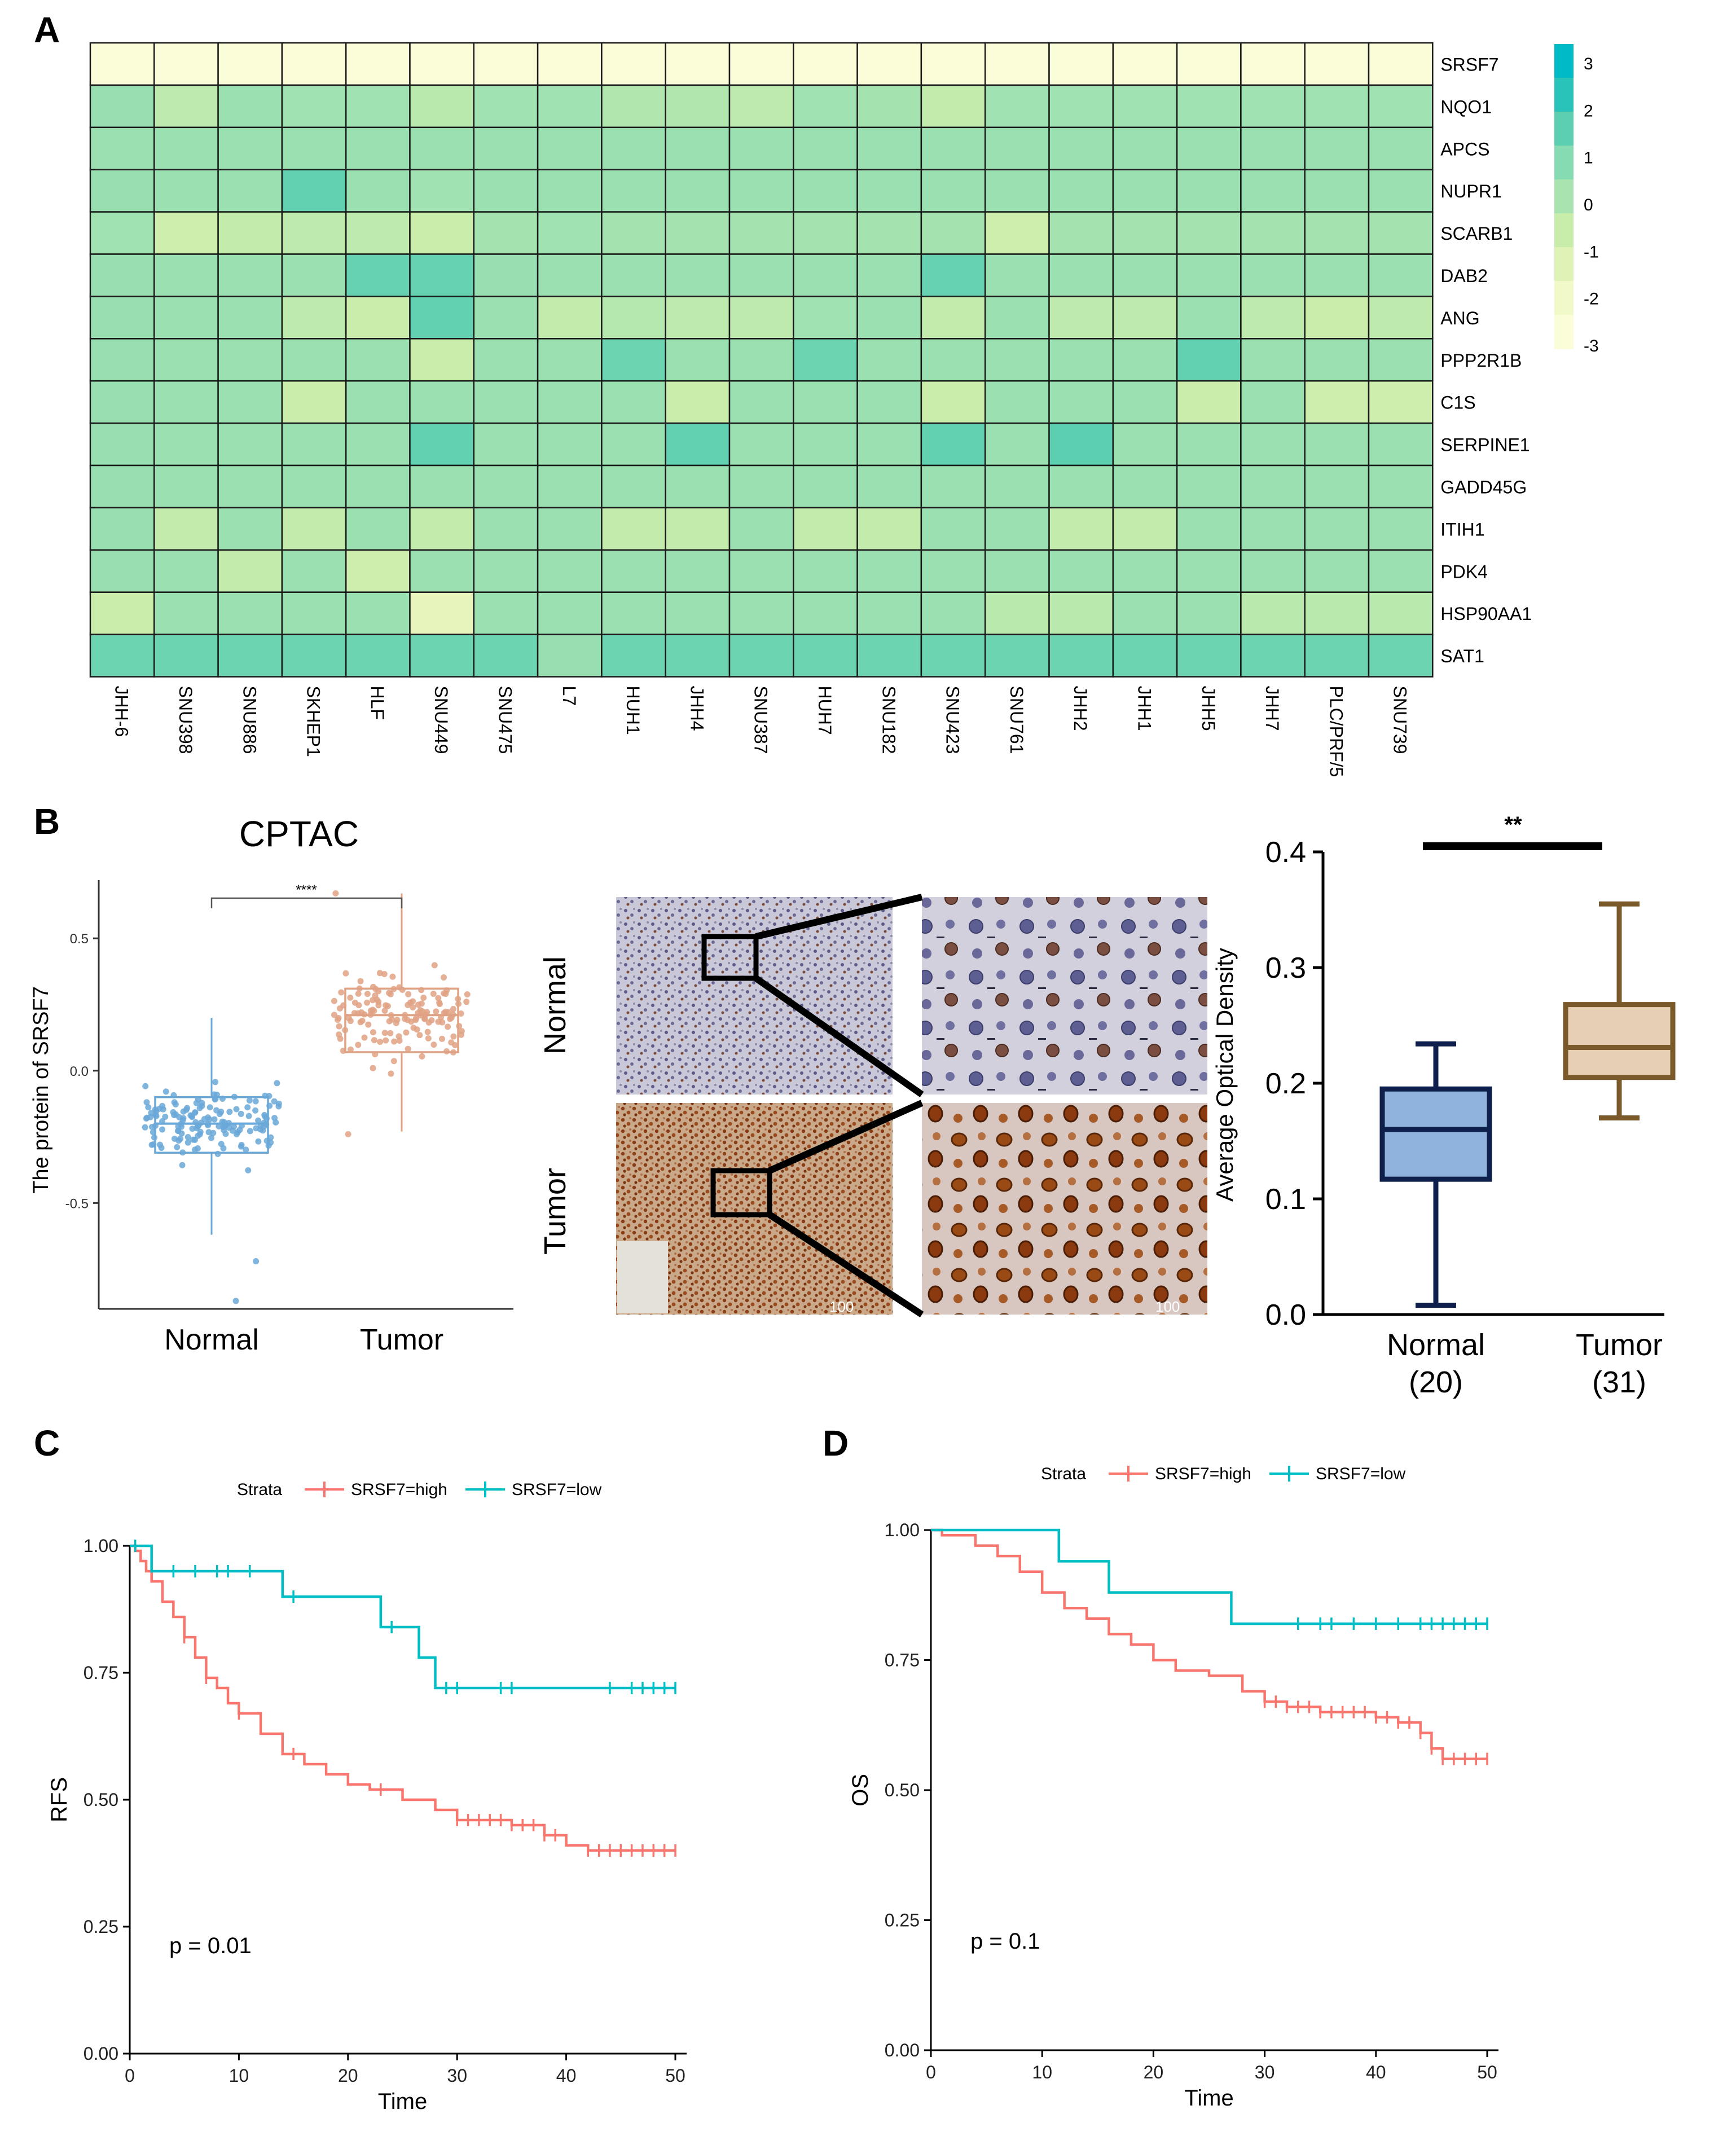 Image resolution: width=1736 pixels, height=2145 pixels. Describe the element at coordinates (953, 656) in the screenshot. I see `heatmap-cell-sat1-snu423` at that location.